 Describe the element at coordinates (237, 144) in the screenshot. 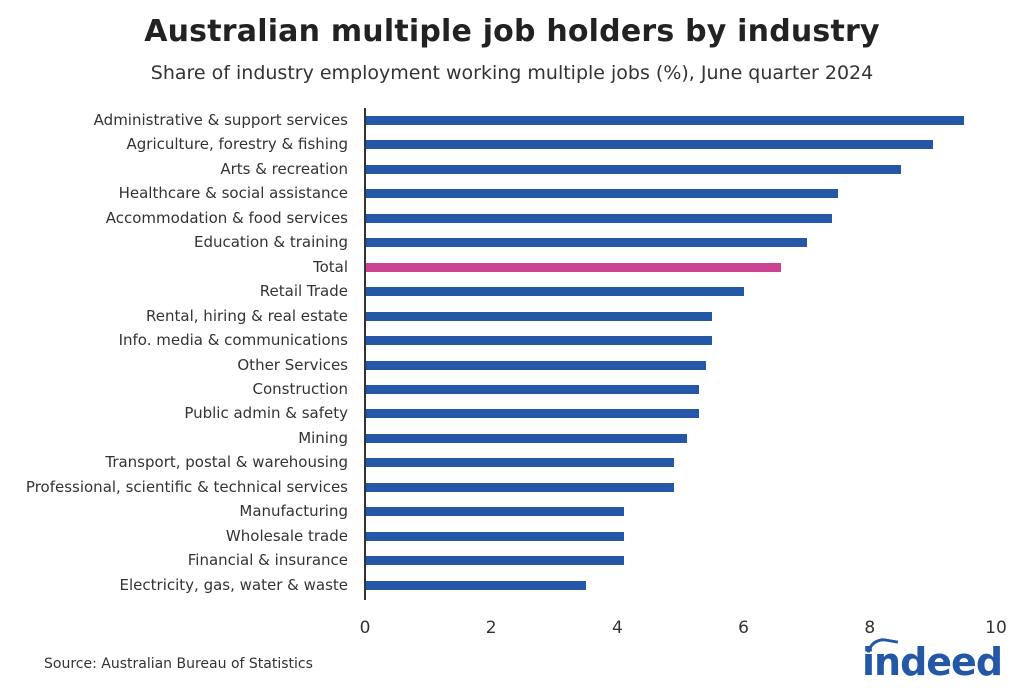

I see `category-label: Agriculture, forestry & fishing` at that location.